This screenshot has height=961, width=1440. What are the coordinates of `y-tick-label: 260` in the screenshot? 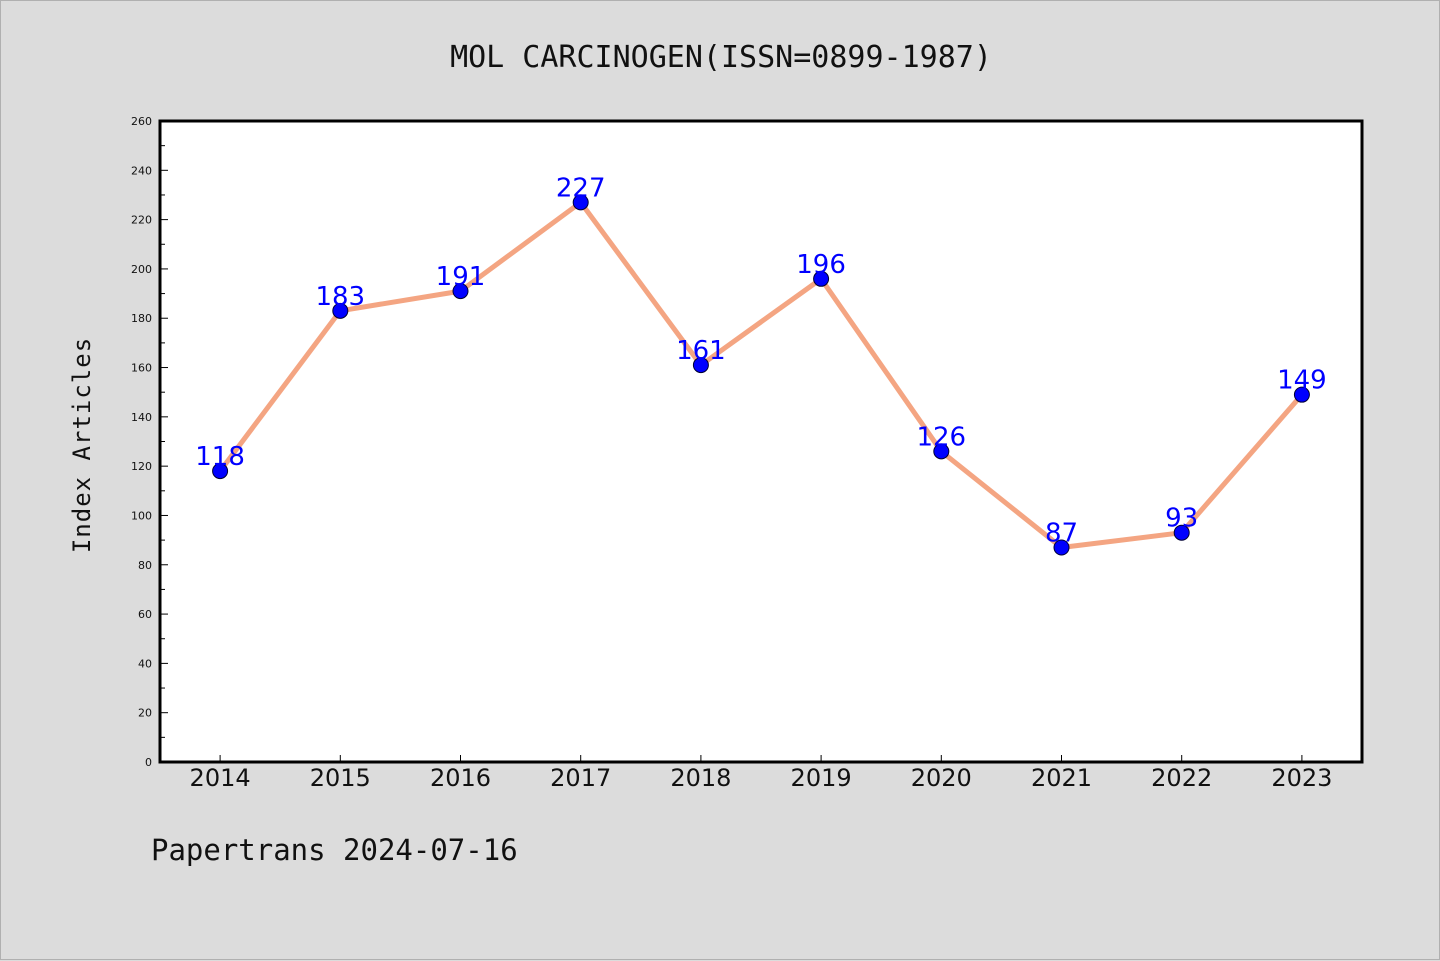 It's located at (141, 121).